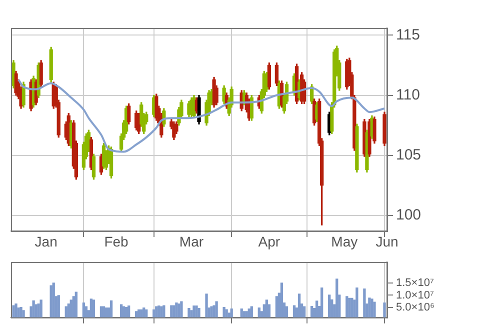 The image size is (482, 327). What do you see at coordinates (408, 95) in the screenshot?
I see `y-tick-label: 110` at bounding box center [408, 95].